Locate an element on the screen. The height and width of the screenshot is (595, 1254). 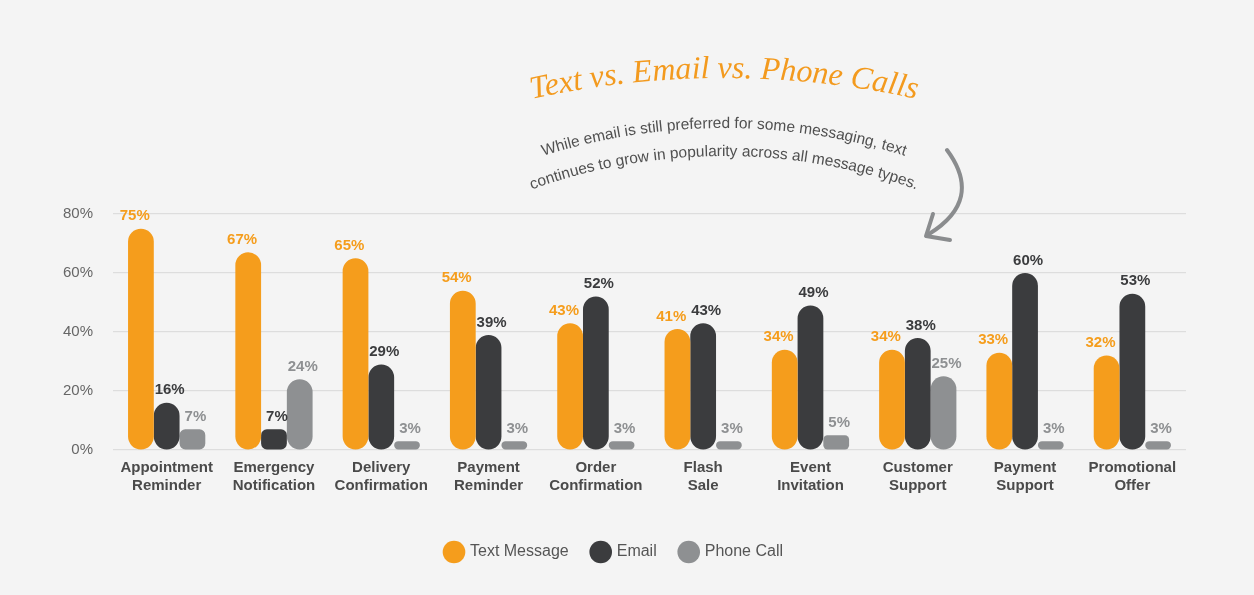
data-label: 33% is located at coordinates (993, 339).